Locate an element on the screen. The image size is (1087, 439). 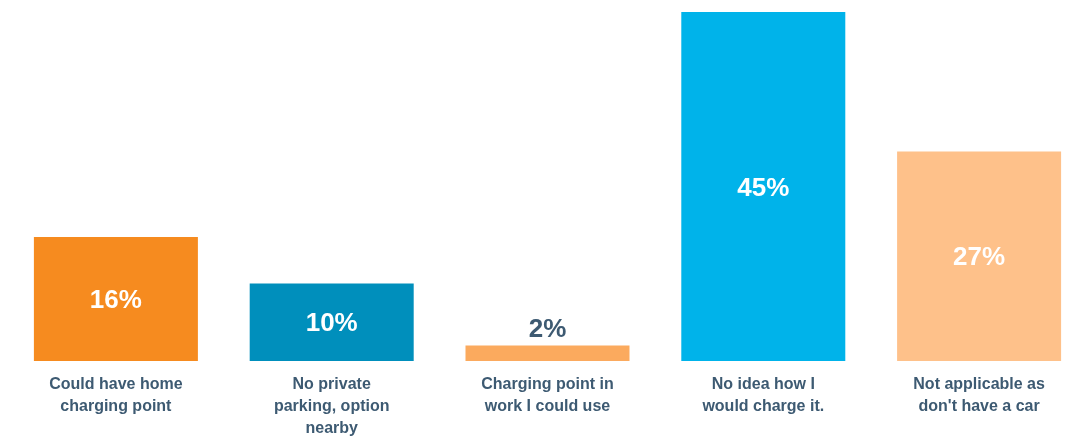
data-label: 16% is located at coordinates (115, 298).